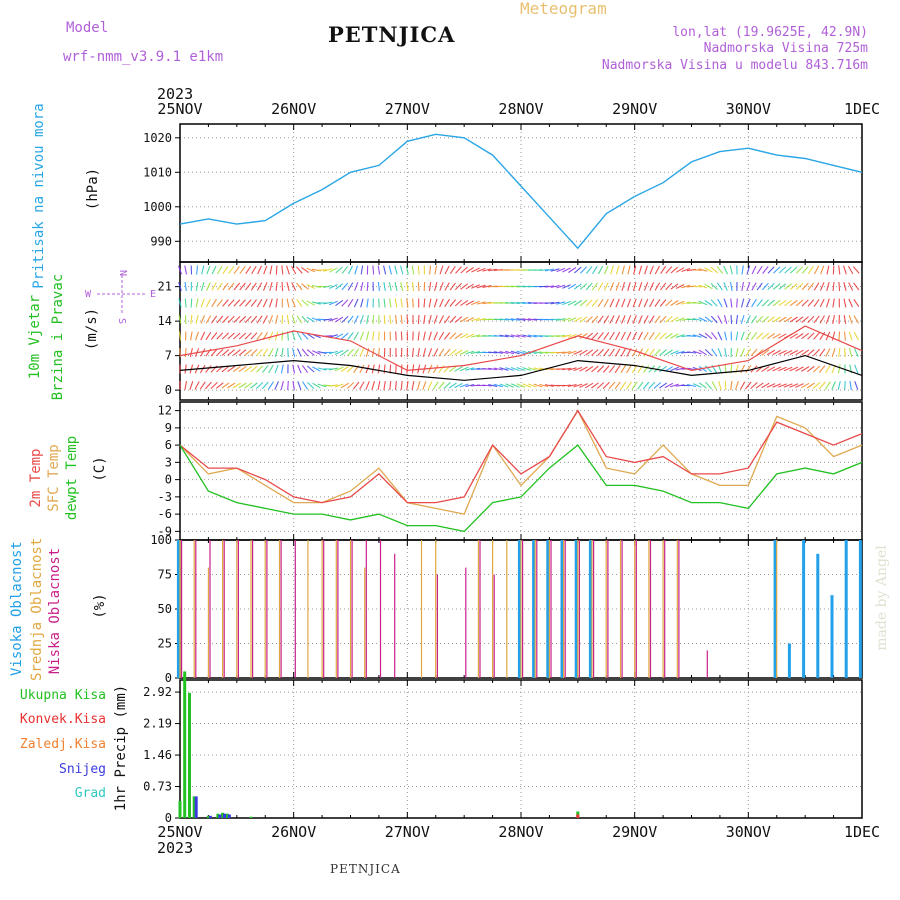 The width and height of the screenshot is (900, 900). What do you see at coordinates (120, 297) in the screenshot?
I see `wind-compass: N S W E` at bounding box center [120, 297].